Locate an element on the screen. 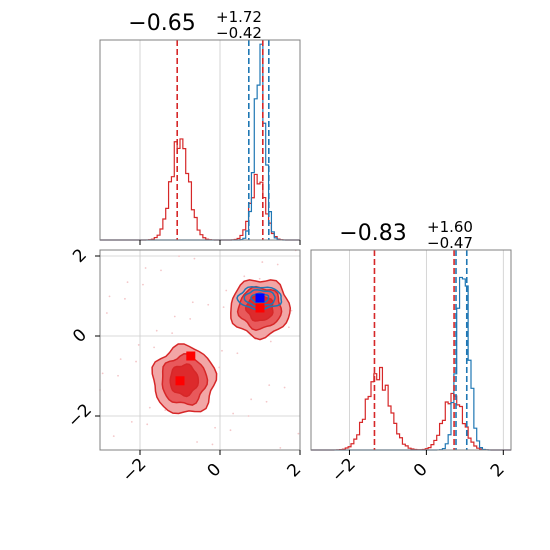 This screenshot has height=550, width=550. hist-x-title-sub: −0.42 is located at coordinates (239, 33).